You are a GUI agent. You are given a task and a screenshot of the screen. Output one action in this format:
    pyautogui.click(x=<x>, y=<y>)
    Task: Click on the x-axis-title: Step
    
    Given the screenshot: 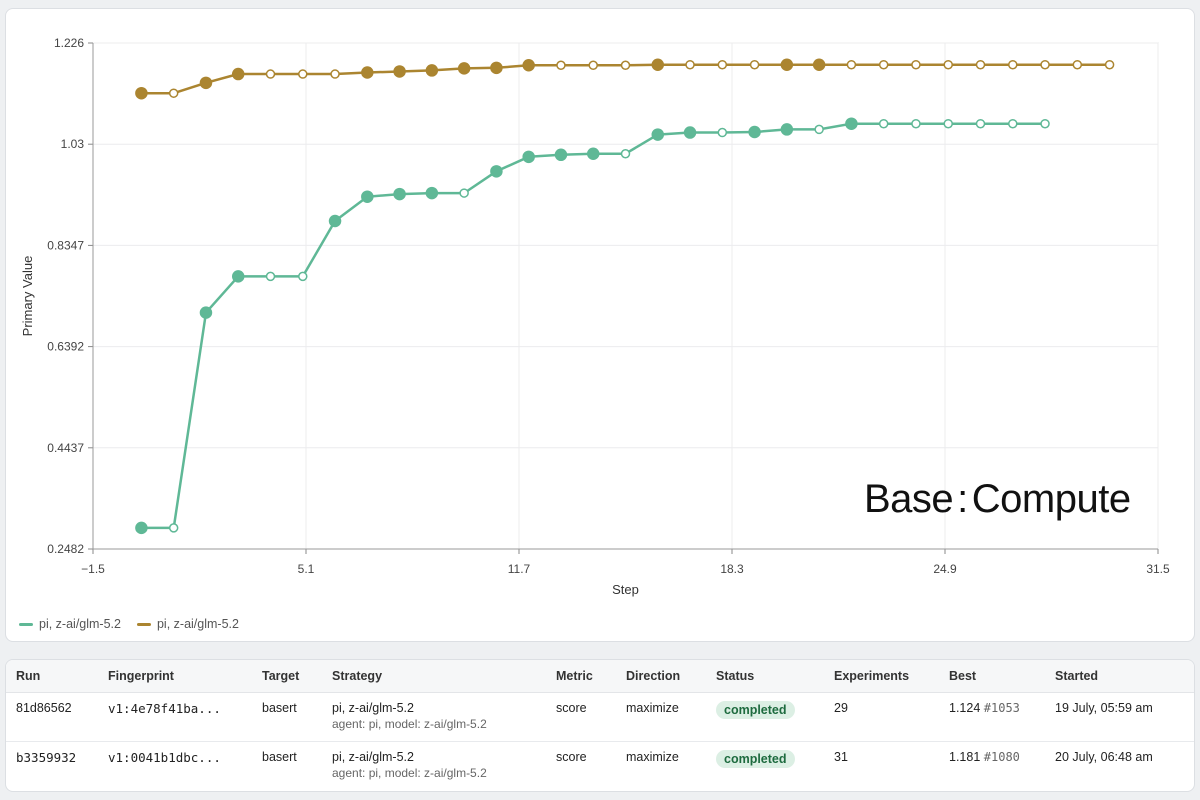 What is the action you would take?
    pyautogui.click(x=625, y=589)
    